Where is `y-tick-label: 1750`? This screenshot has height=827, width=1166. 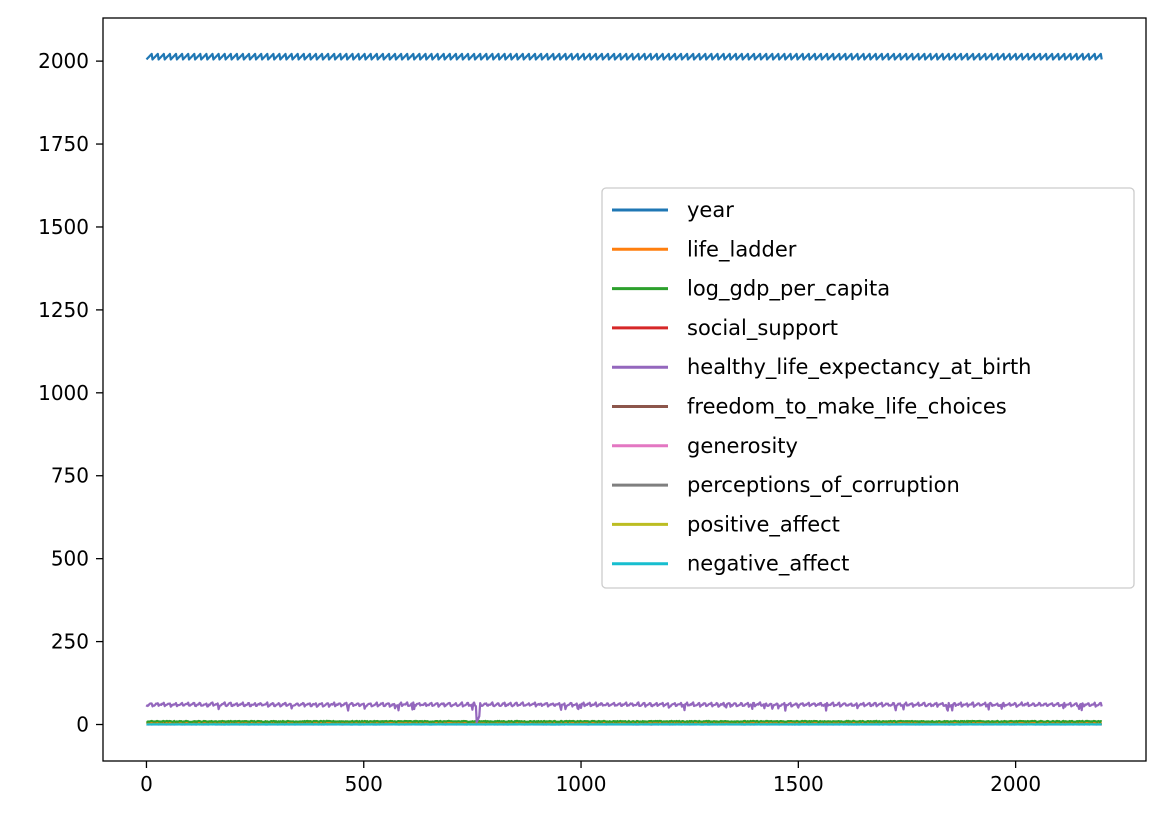 y-tick-label: 1750 is located at coordinates (63, 144).